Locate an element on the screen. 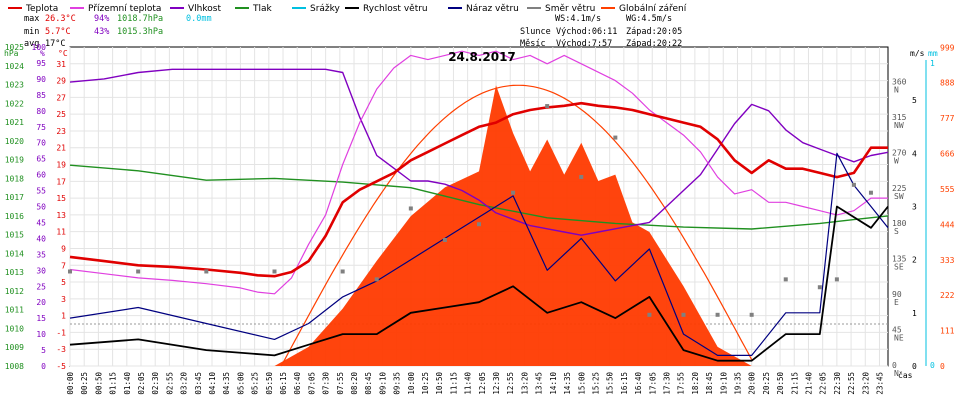  stat-temp: 17°C is located at coordinates (55, 44).